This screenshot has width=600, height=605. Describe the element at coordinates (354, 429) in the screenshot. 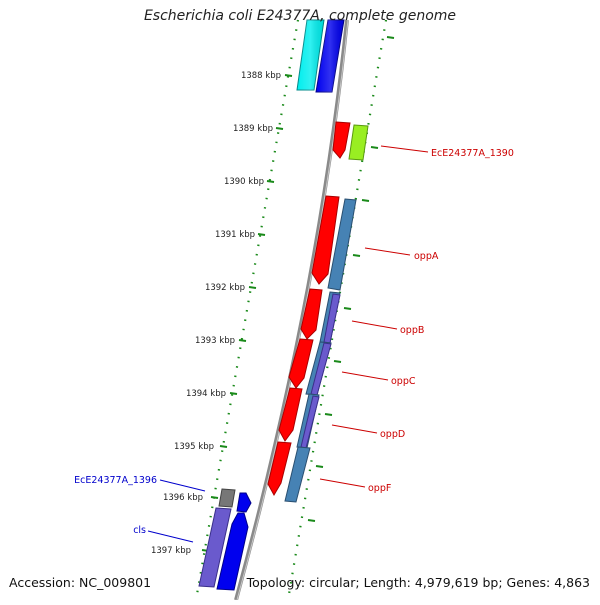

I see `connector-oppD` at that location.